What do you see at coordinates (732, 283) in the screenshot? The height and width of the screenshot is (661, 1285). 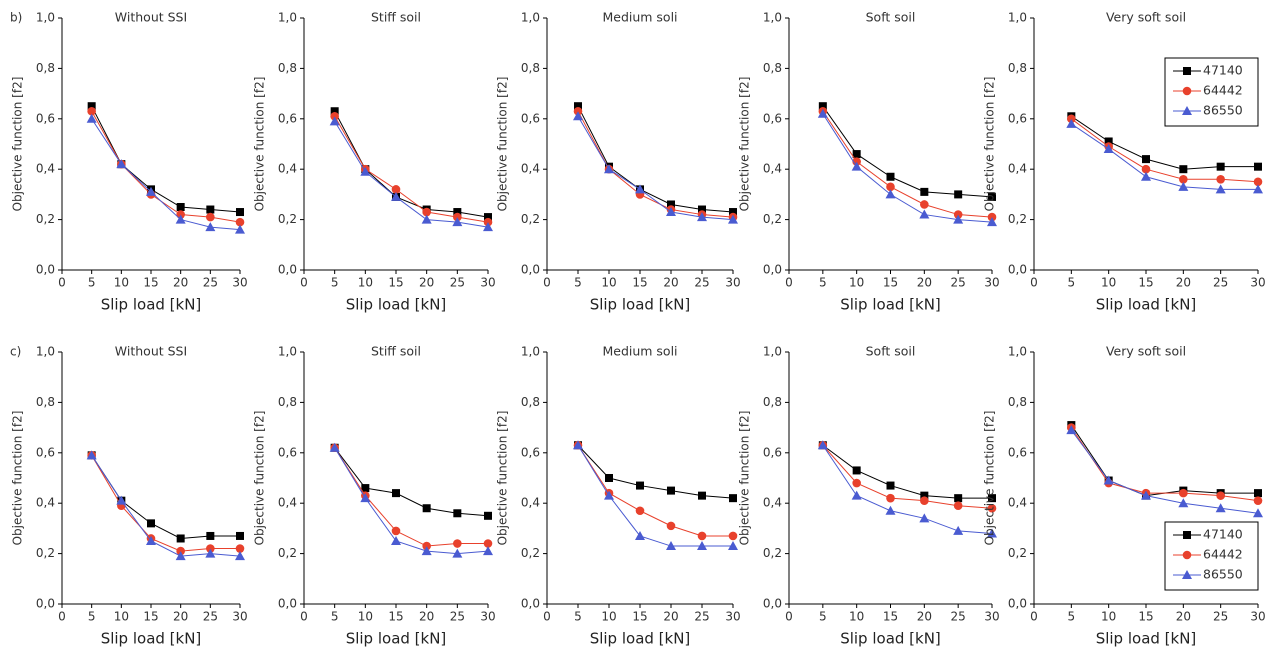 I see `x-tick-label: 30` at bounding box center [732, 283].